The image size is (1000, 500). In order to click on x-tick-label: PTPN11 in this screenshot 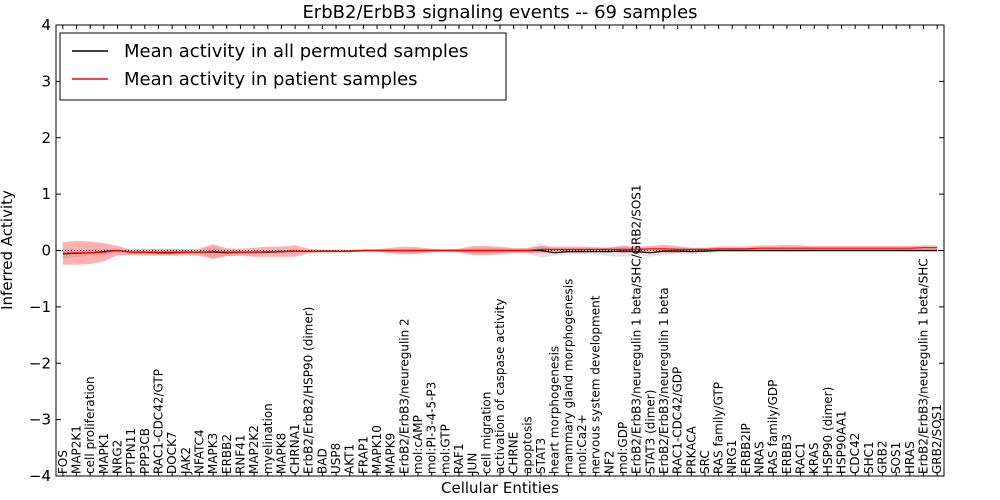, I will do `click(131, 451)`.